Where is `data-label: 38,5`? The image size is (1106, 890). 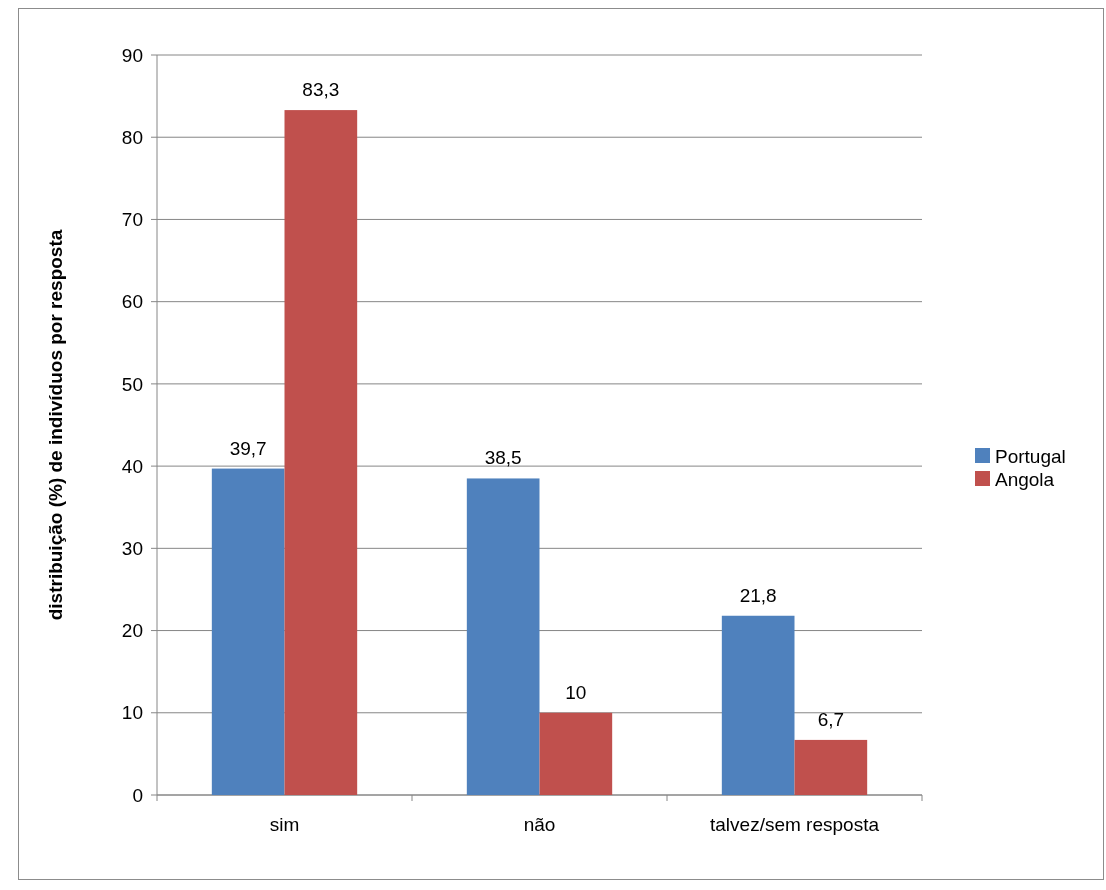 data-label: 38,5 is located at coordinates (503, 458).